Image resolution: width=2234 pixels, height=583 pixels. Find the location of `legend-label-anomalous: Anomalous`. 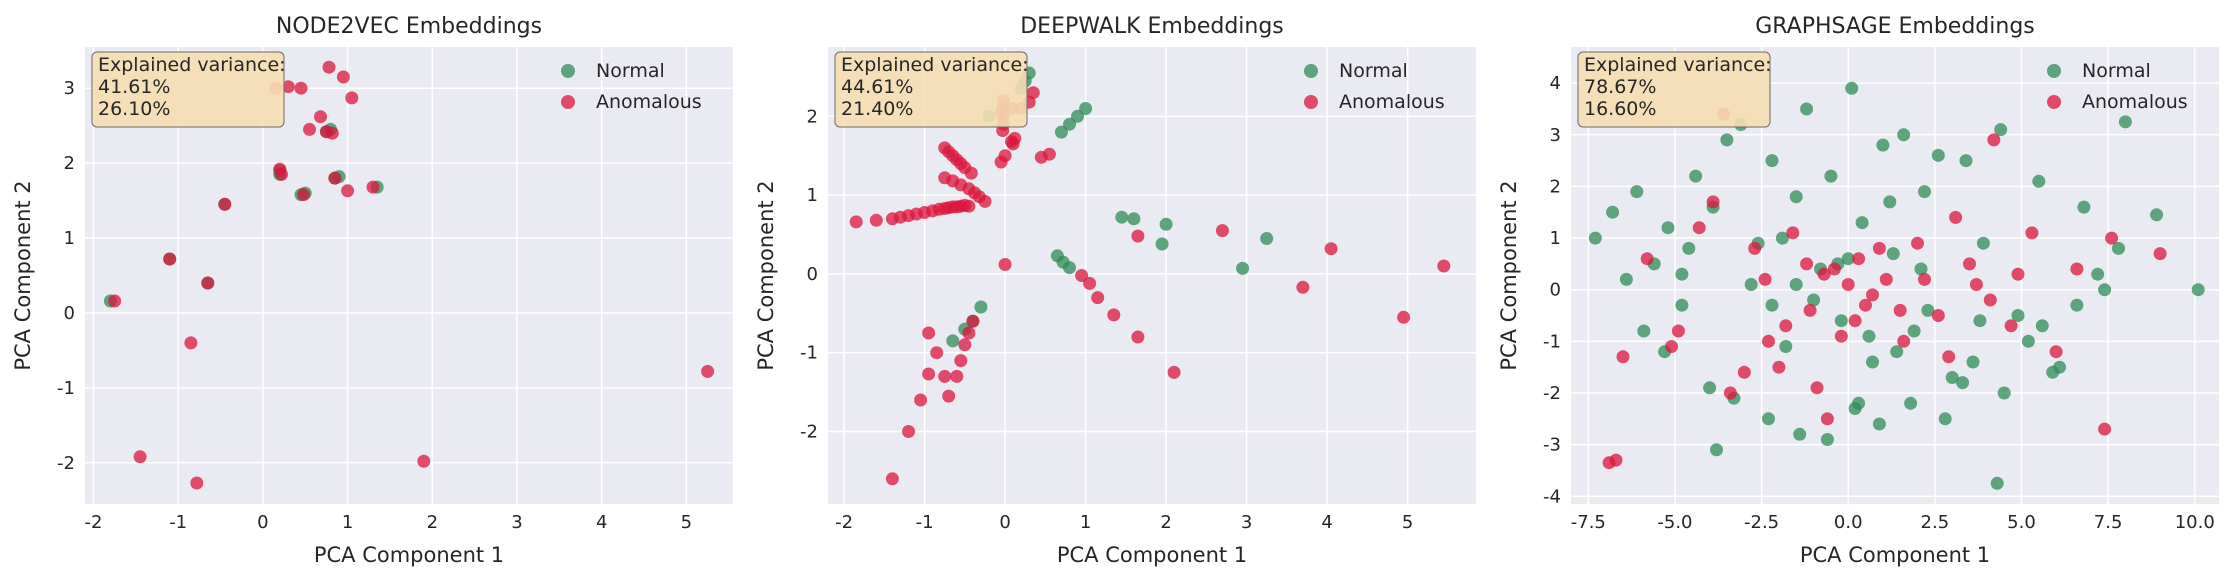

legend-label-anomalous: Anomalous is located at coordinates (1392, 102).